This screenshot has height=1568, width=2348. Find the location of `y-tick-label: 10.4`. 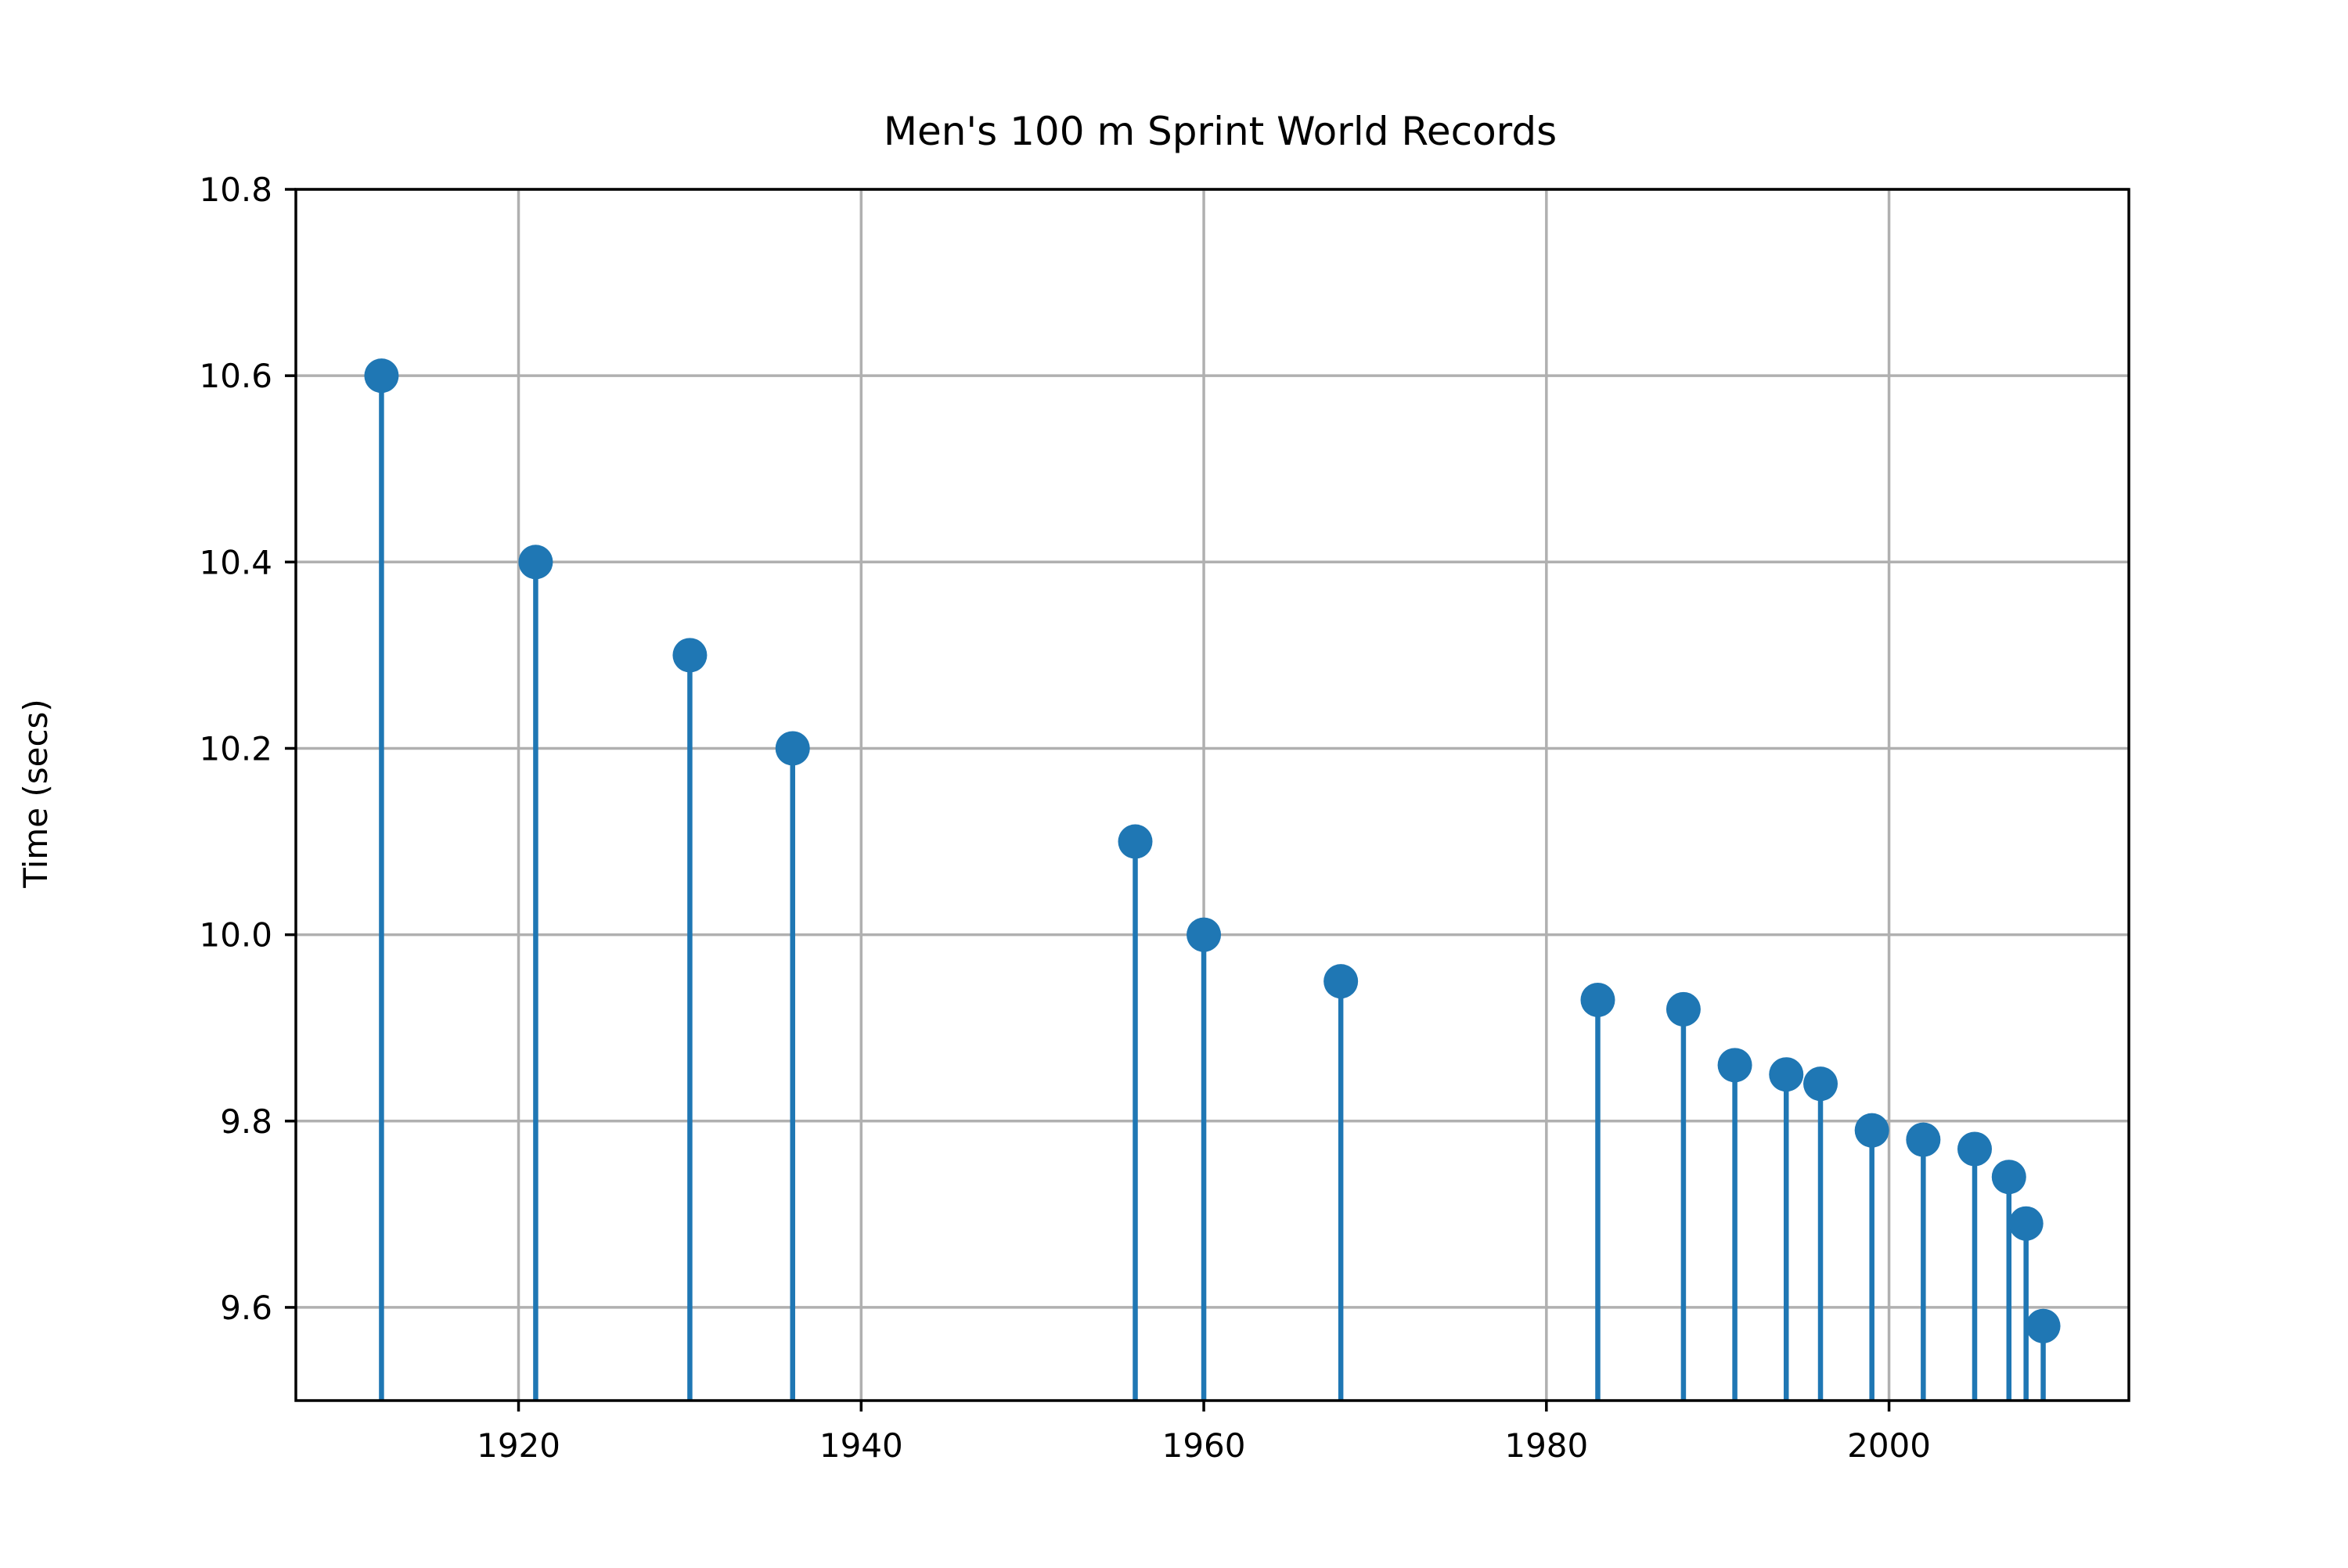

y-tick-label: 10.4 is located at coordinates (236, 562).